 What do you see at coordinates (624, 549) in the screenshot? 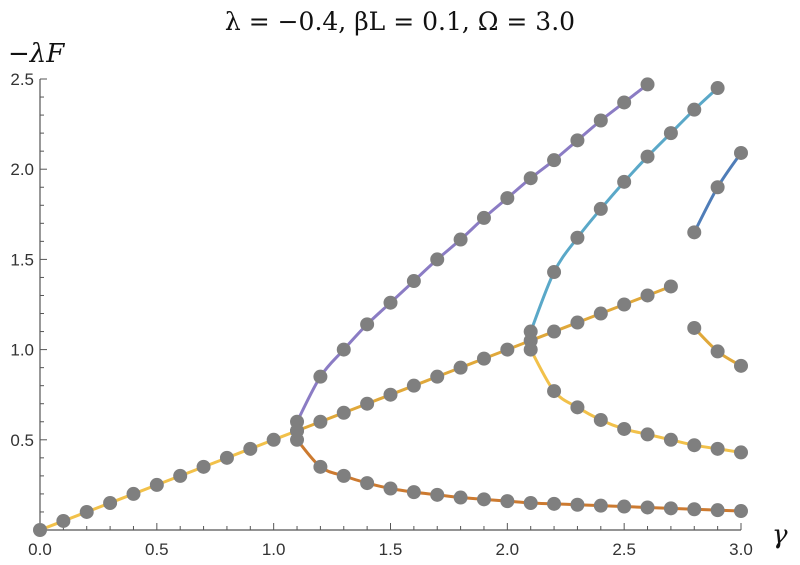
I see `x-tick-label: 2.5` at bounding box center [624, 549].